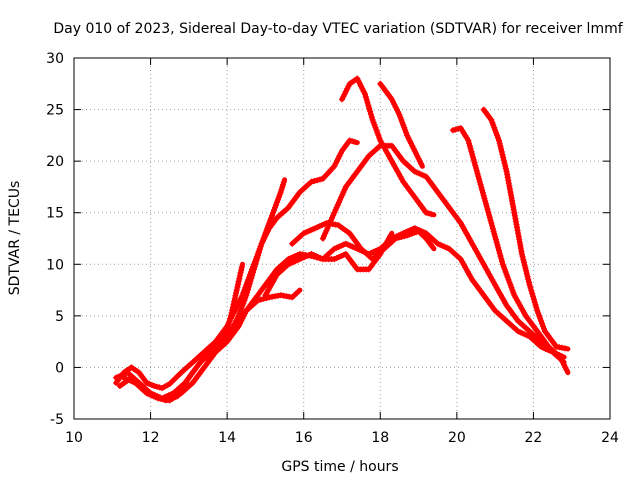 The width and height of the screenshot is (640, 480). I want to click on y-tick-label: 25, so click(55, 111).